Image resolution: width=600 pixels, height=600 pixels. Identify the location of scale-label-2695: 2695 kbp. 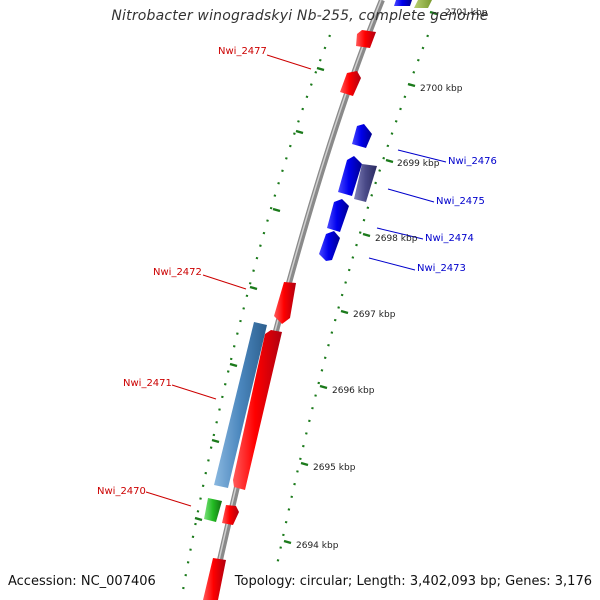
(334, 468).